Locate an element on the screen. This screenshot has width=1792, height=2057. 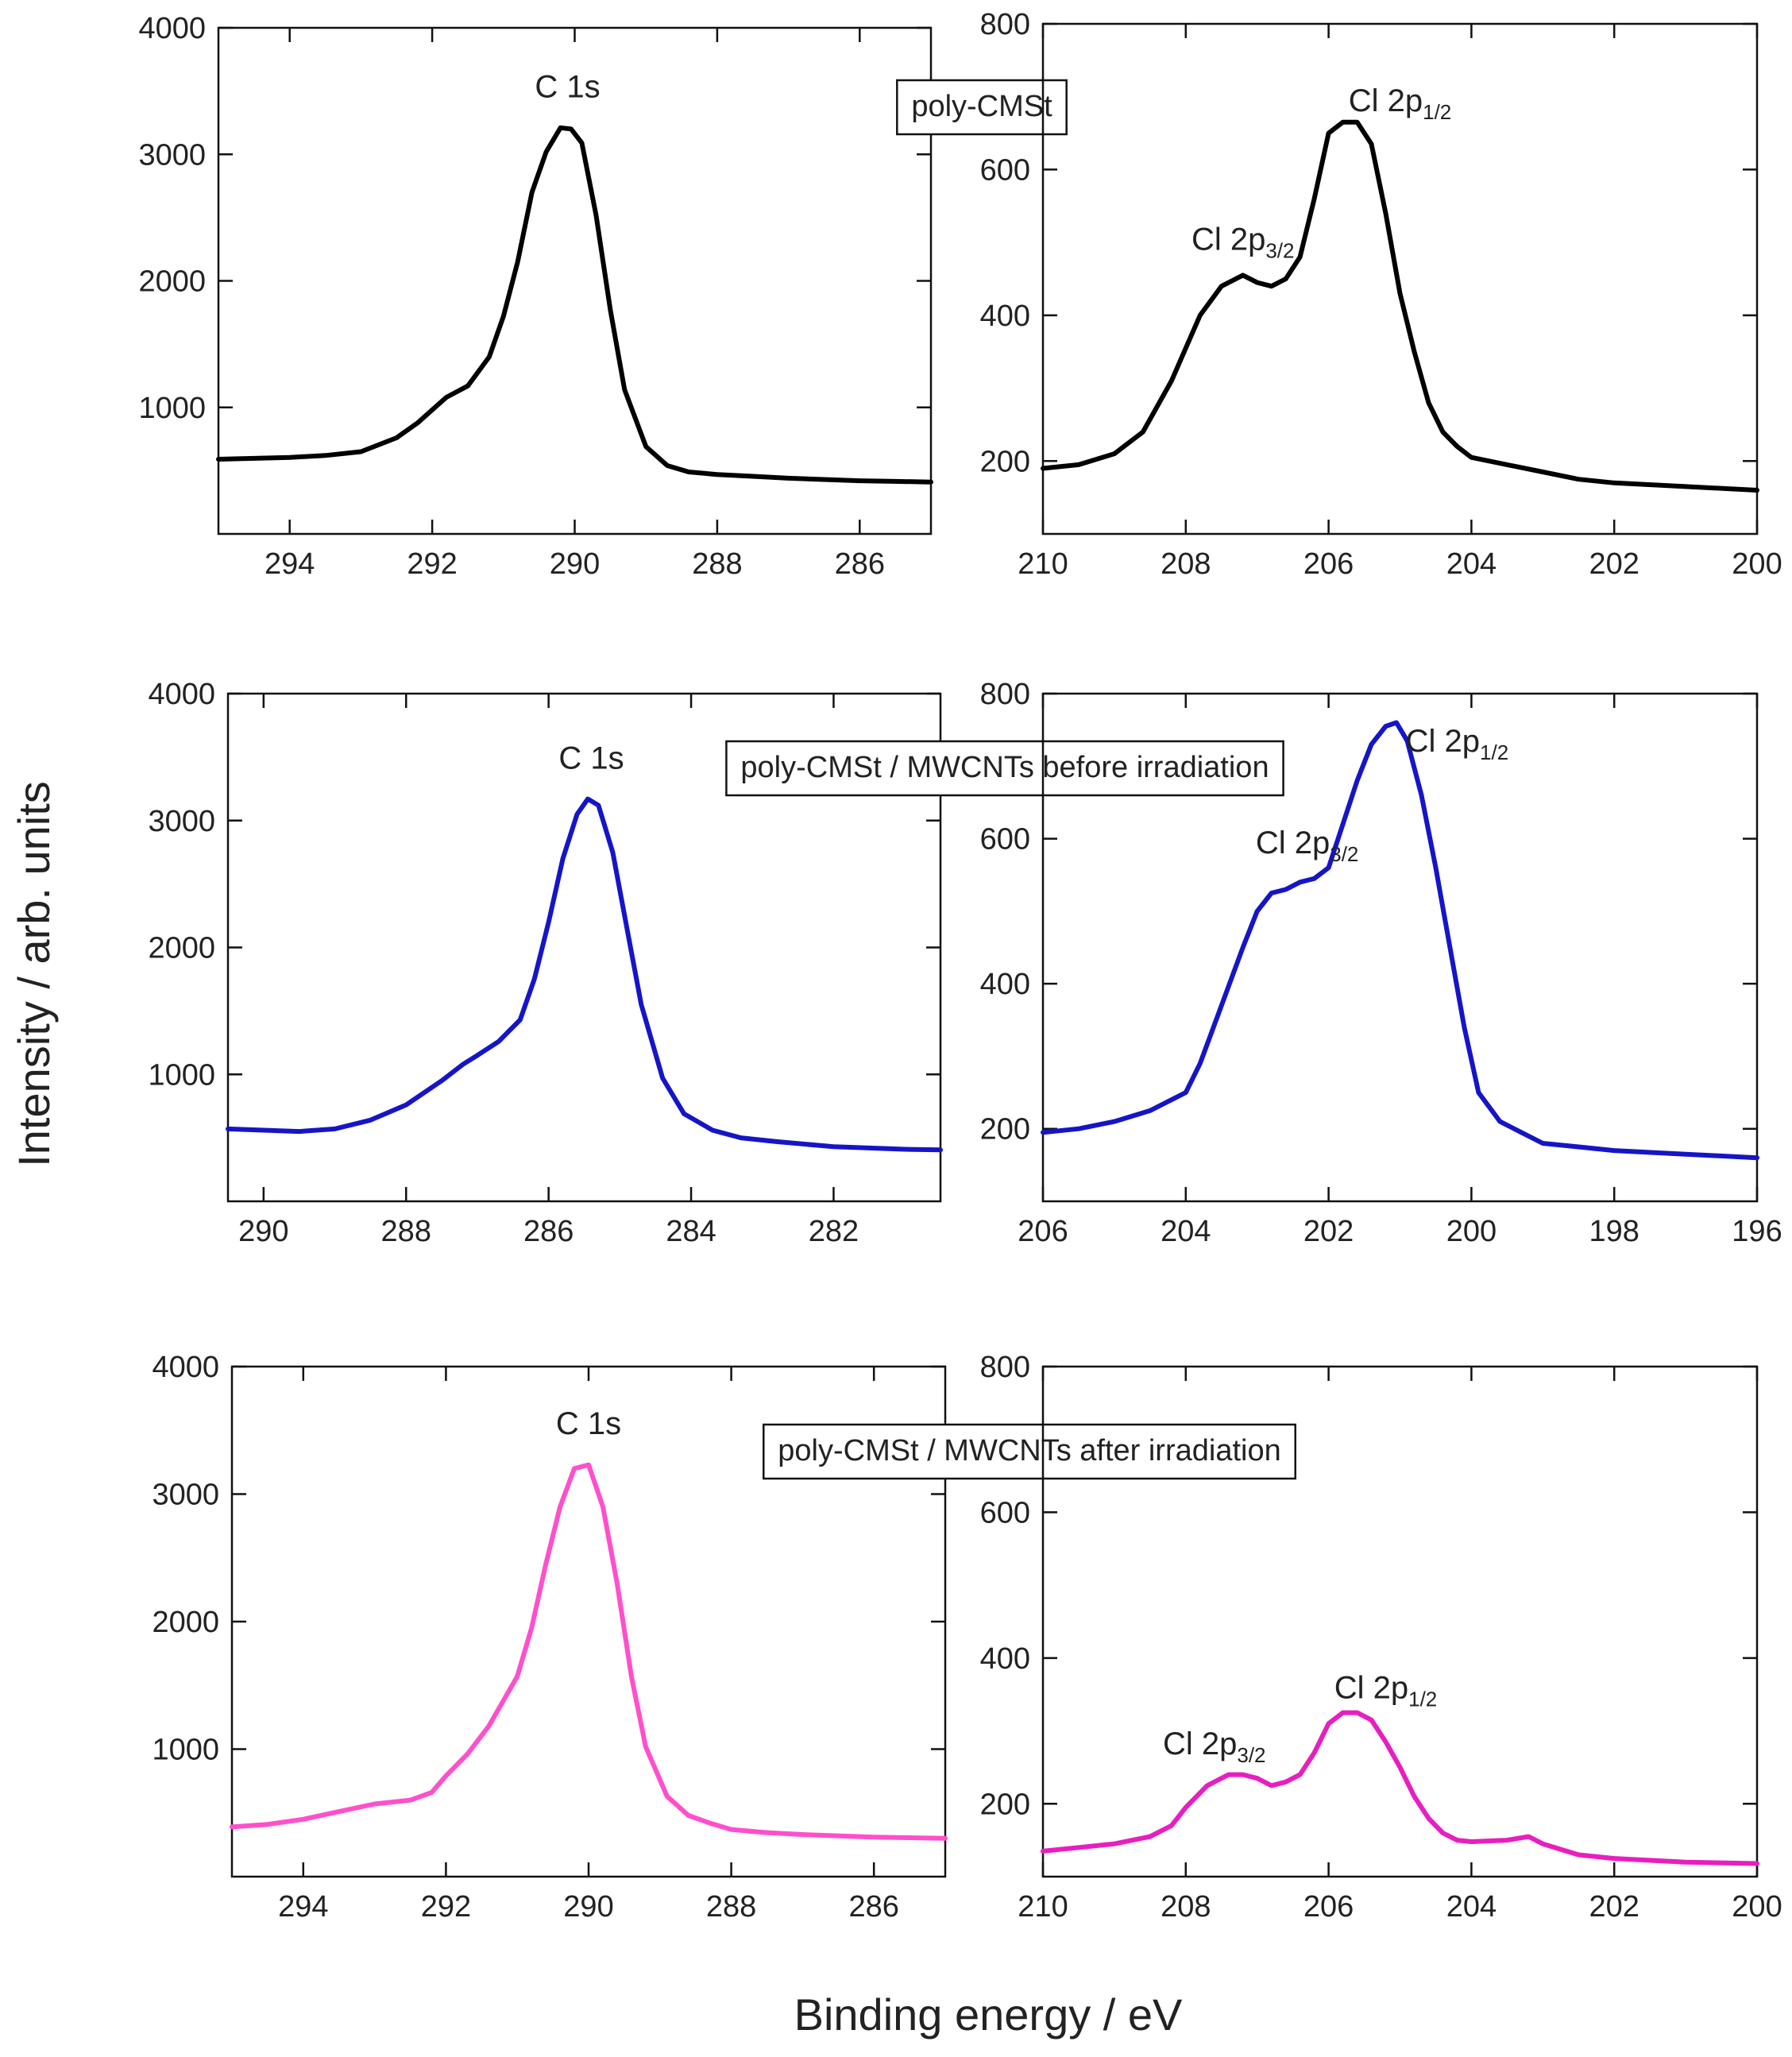
x-tick-label: 284 is located at coordinates (691, 1231).